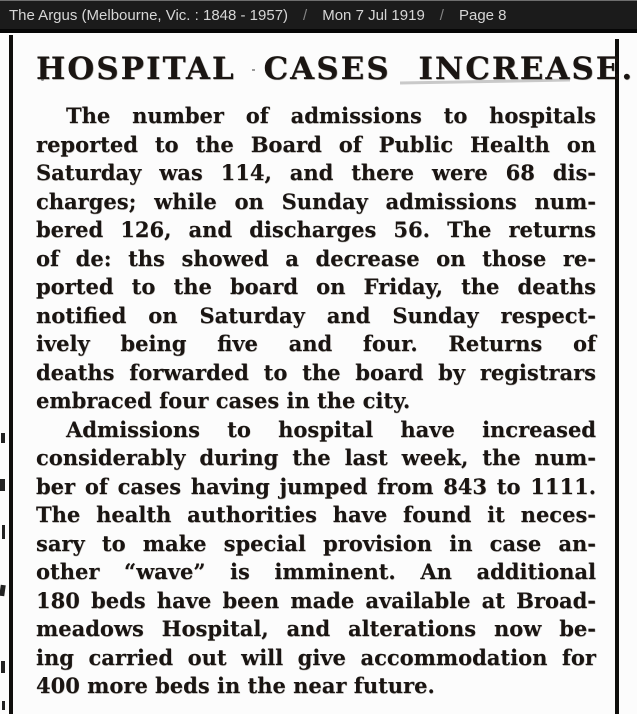 The height and width of the screenshot is (714, 637). What do you see at coordinates (373, 15) in the screenshot?
I see `issue-date-link: Mon 7 Jul 1919` at bounding box center [373, 15].